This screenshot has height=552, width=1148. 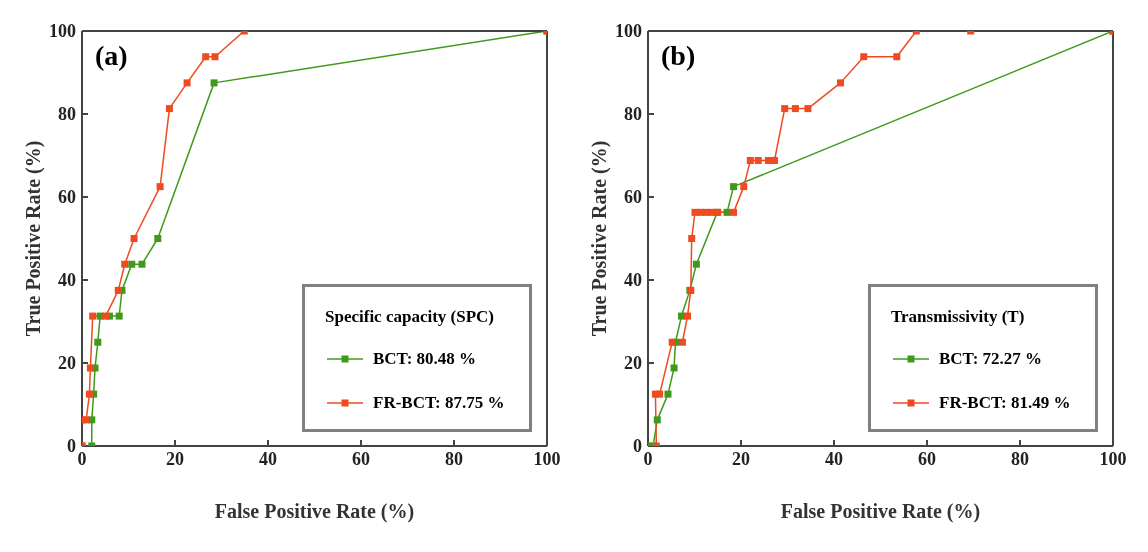 What do you see at coordinates (1005, 403) in the screenshot?
I see `legend-label: FR-BCT: 81.49 %` at bounding box center [1005, 403].